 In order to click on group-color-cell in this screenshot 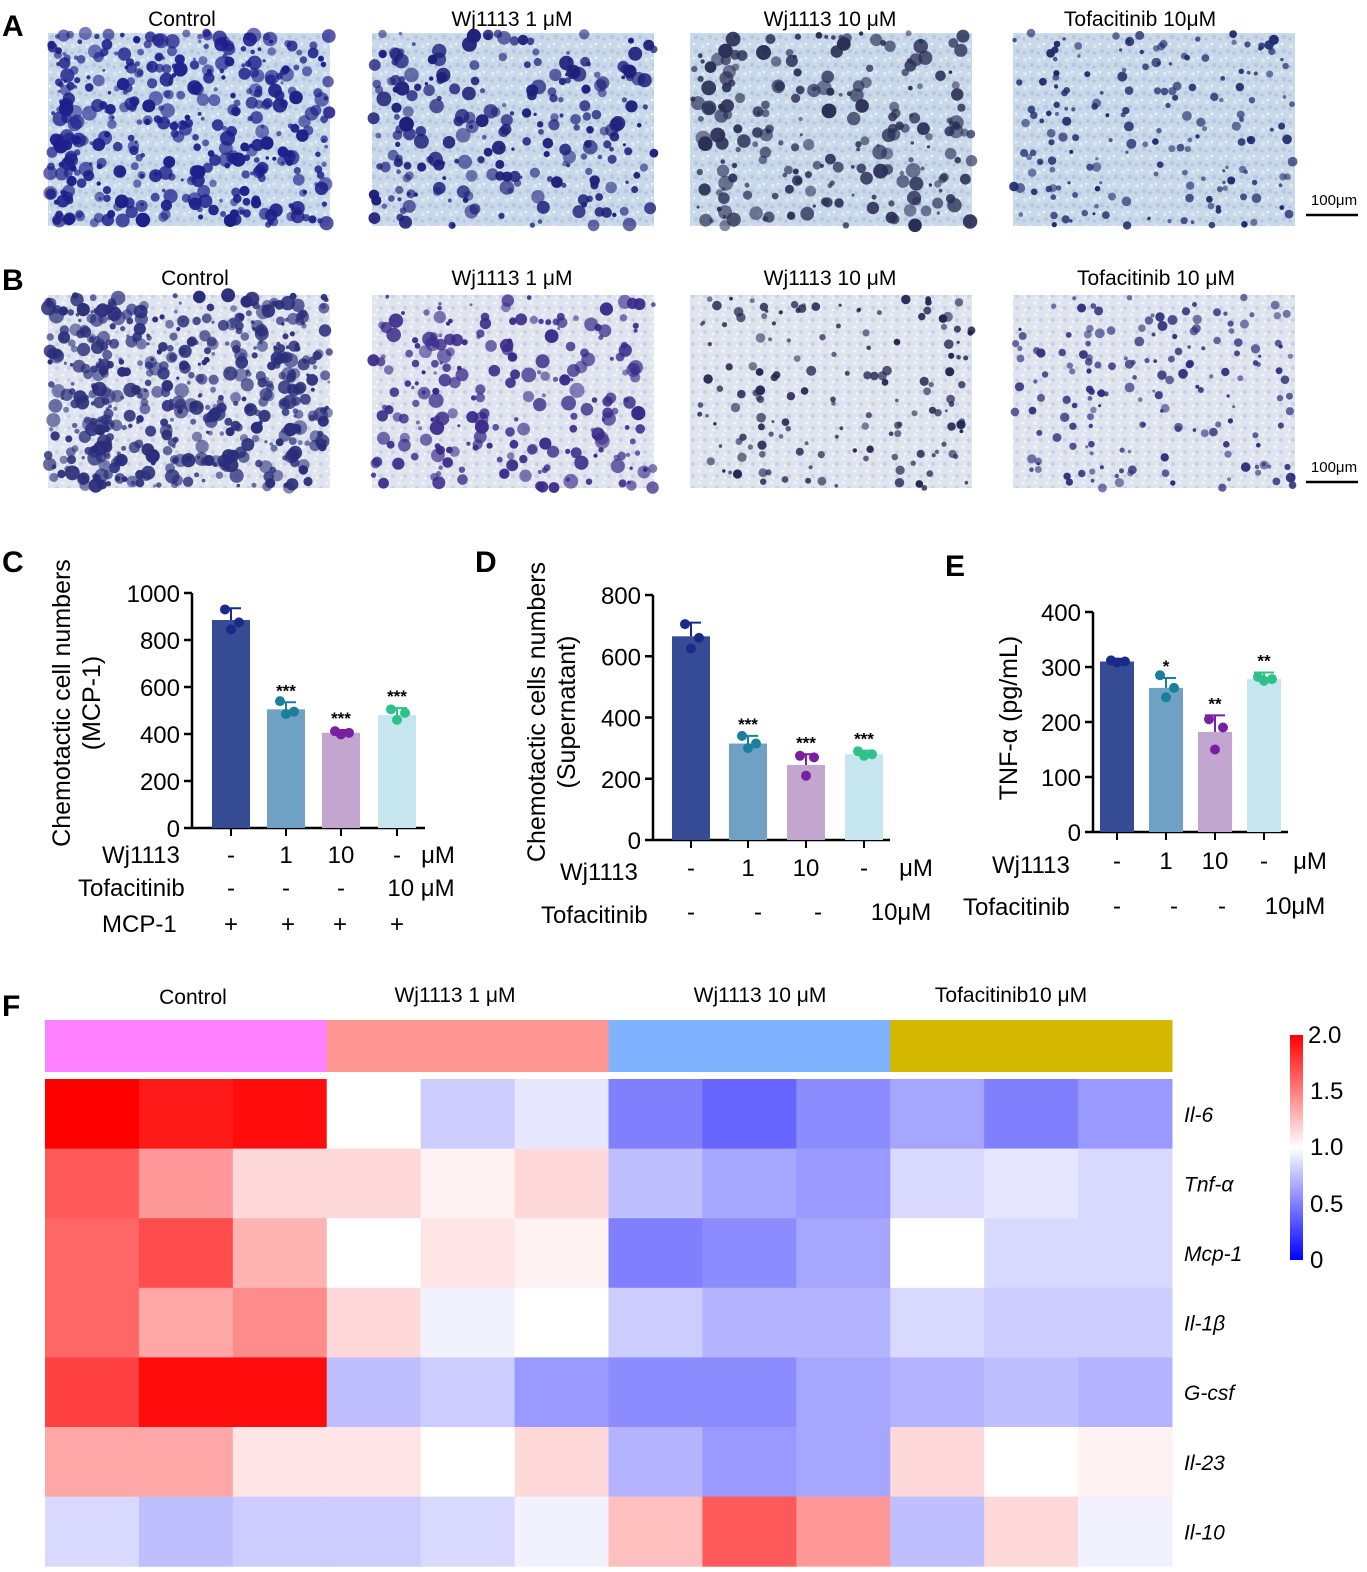, I will do `click(749, 1046)`.